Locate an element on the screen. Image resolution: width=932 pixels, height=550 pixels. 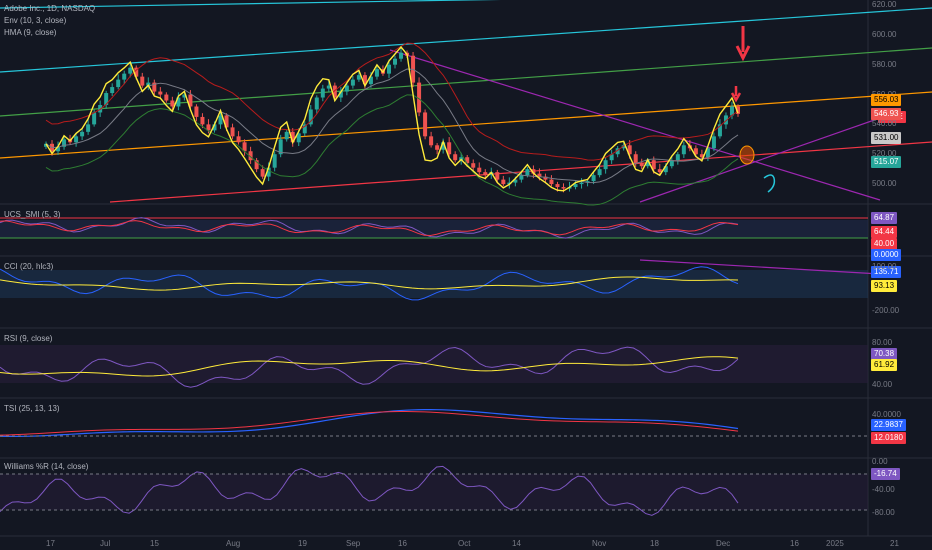
cci-trendline is located at coordinates (760, 267).